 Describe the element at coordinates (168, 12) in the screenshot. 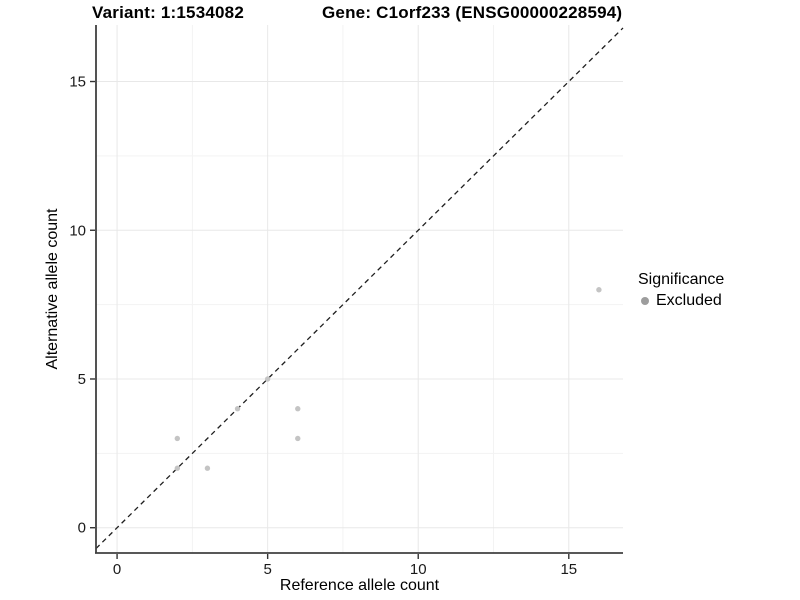

I see `variant-title: Variant: 1:1534082` at that location.